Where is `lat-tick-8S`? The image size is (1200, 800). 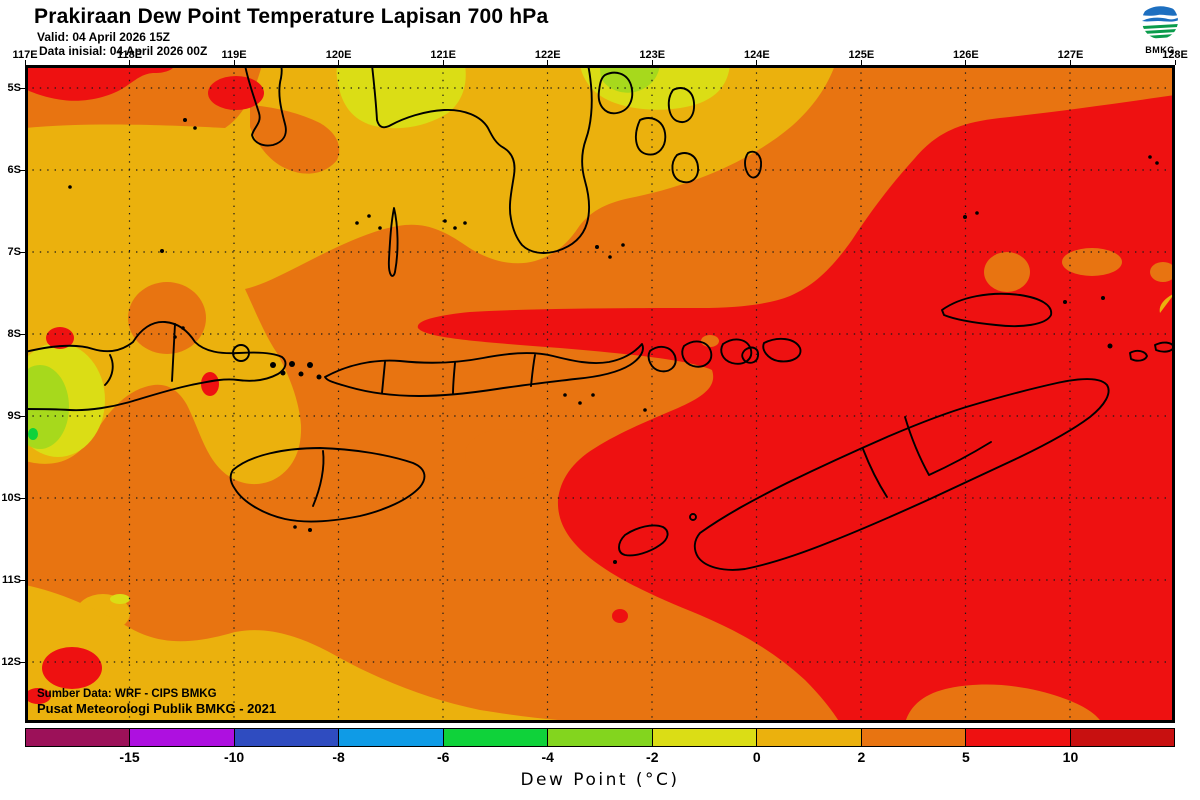
lat-tick-8S is located at coordinates (22, 334).